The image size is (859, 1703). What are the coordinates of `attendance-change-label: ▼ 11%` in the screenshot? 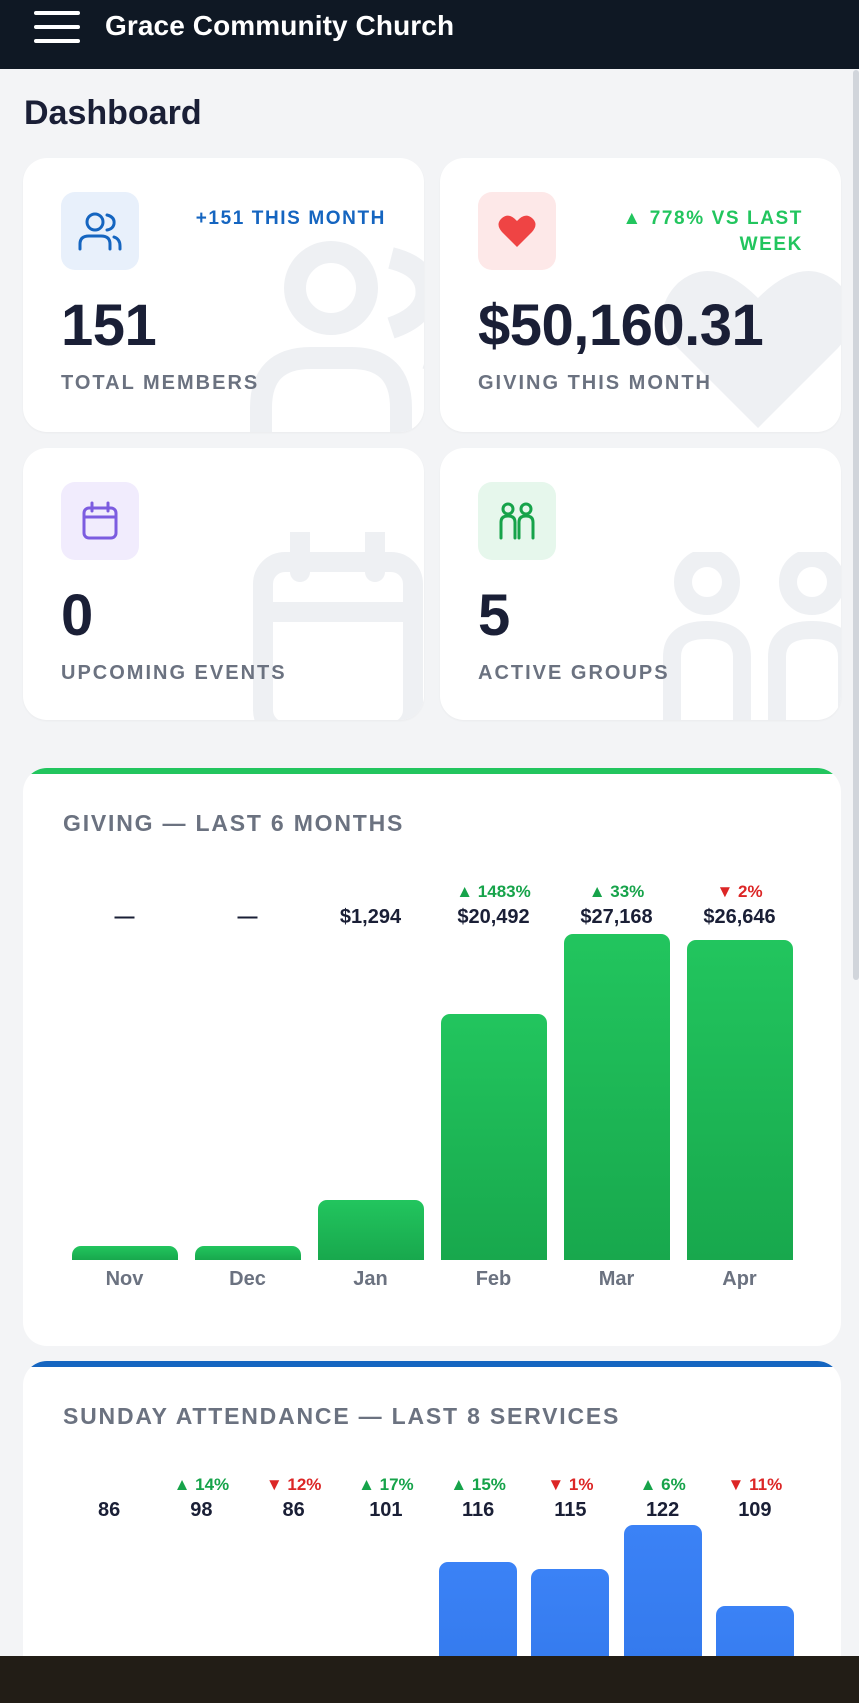 It's located at (755, 1484).